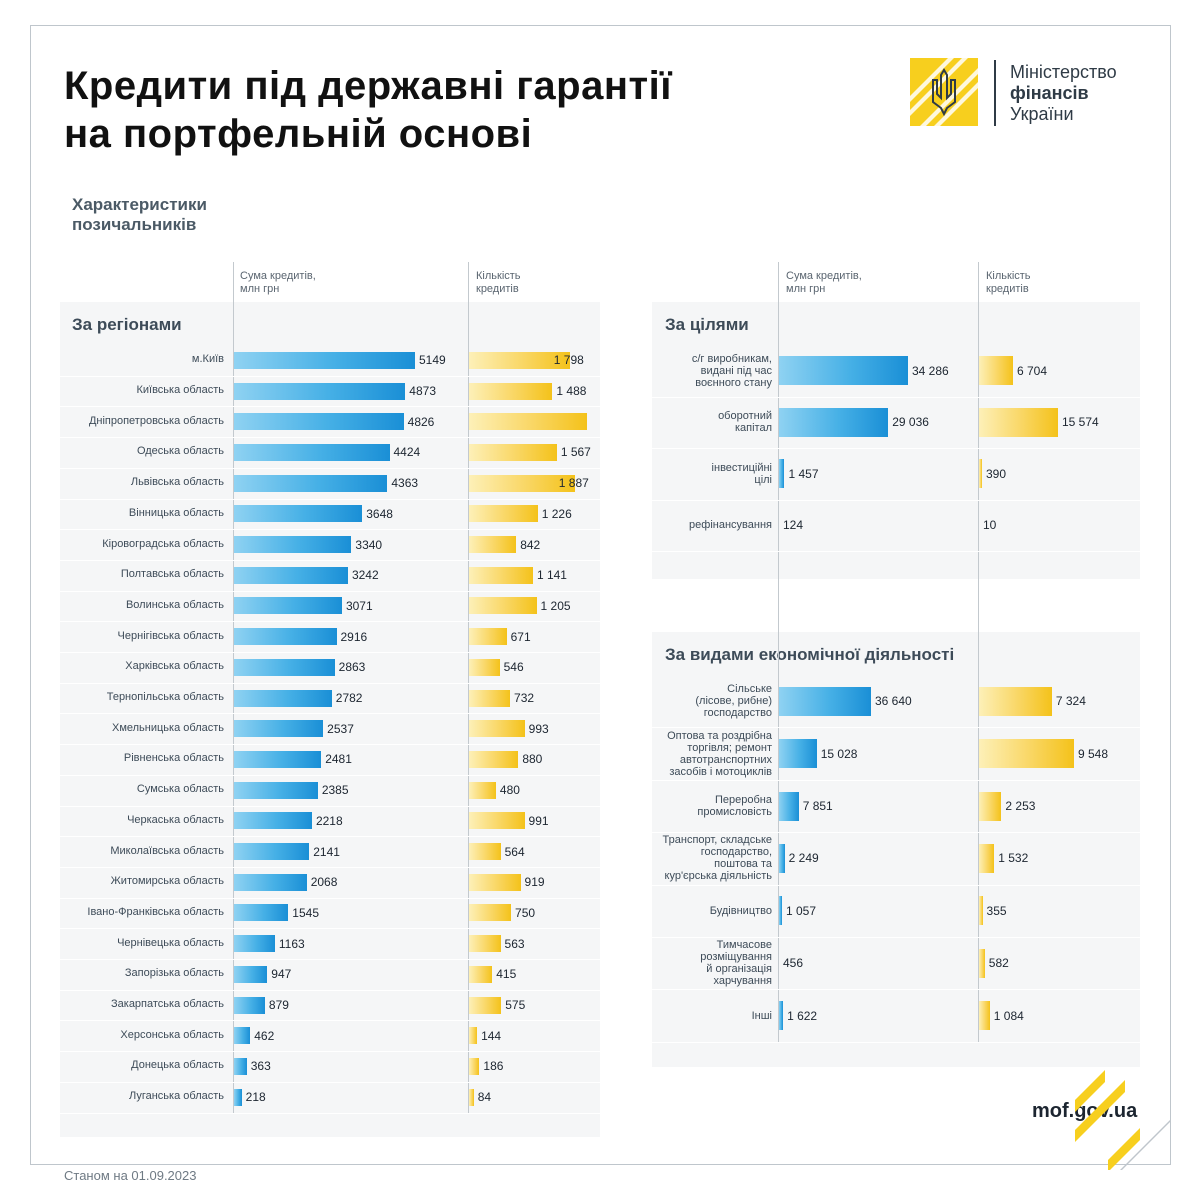 This screenshot has width=1200, height=1200. I want to click on activity-count-value: 7 324, so click(1070, 701).